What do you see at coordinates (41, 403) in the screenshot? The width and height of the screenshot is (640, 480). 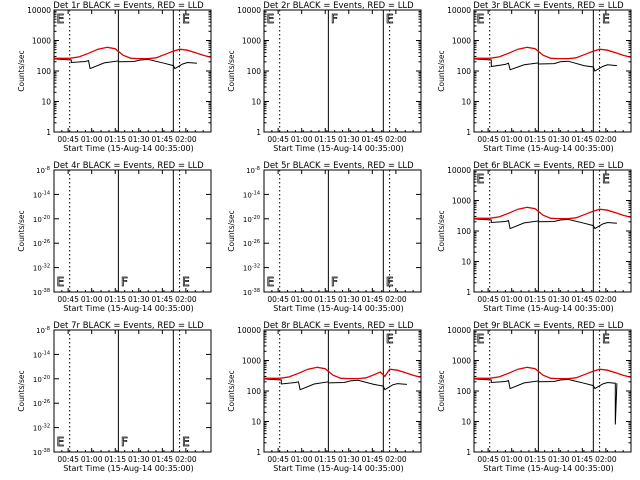 I see `y-tick-label: 10⁻²⁶` at bounding box center [41, 403].